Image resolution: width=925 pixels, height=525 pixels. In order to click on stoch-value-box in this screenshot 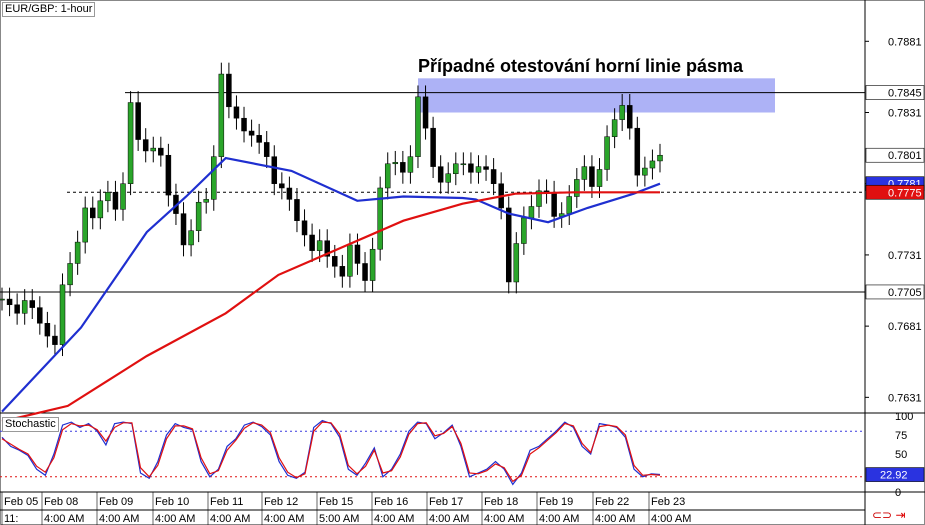, I will do `click(895, 474)`.